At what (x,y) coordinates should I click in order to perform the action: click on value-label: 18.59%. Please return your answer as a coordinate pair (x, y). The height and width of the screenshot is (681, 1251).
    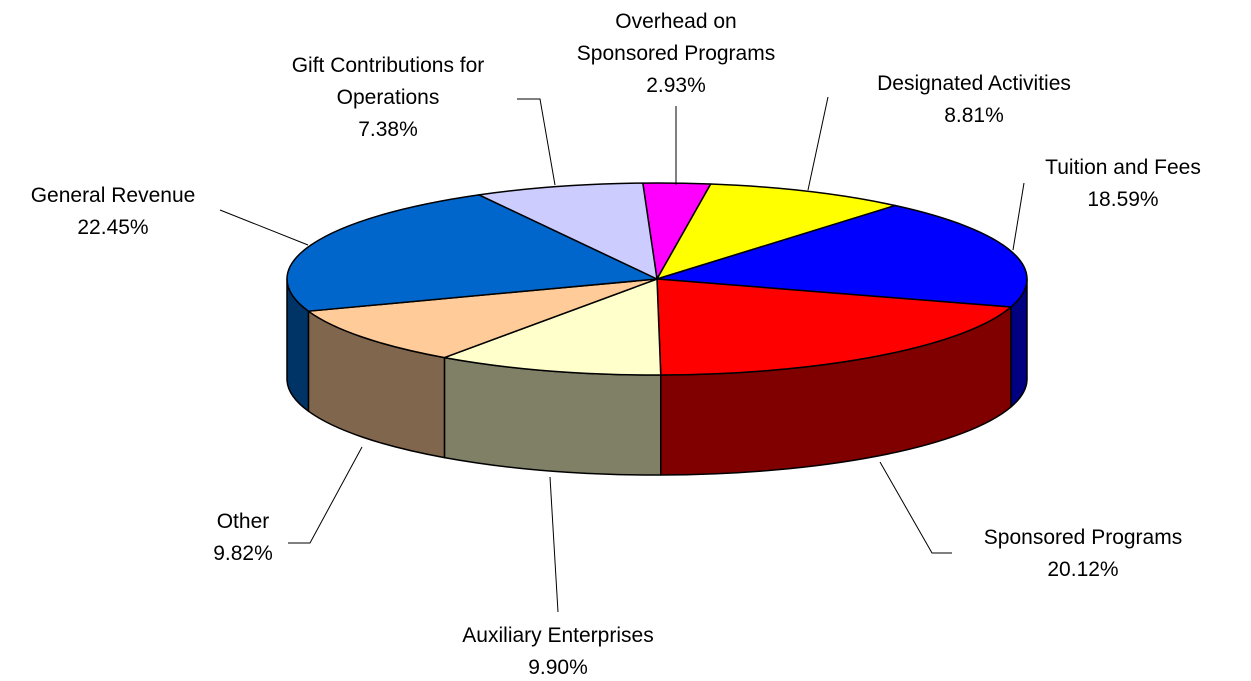
    Looking at the image, I should click on (1123, 199).